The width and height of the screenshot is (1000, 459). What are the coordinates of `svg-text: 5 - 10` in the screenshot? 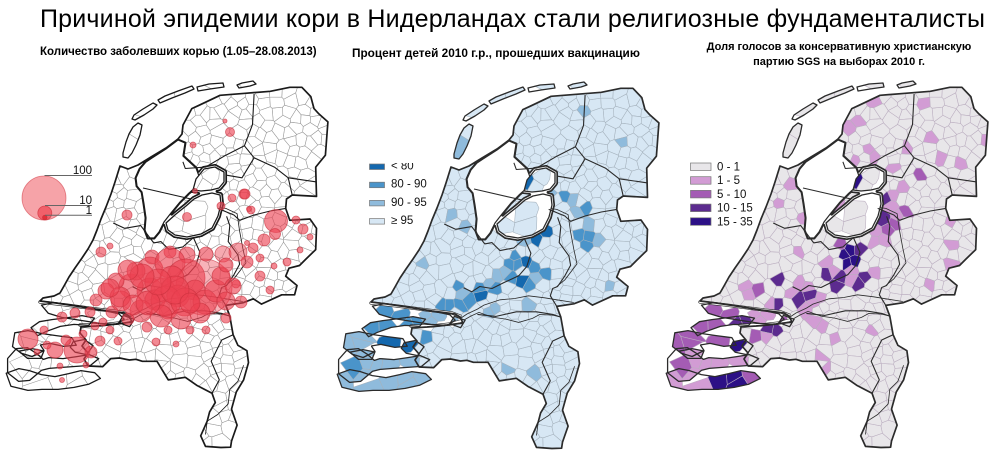 It's located at (731, 195).